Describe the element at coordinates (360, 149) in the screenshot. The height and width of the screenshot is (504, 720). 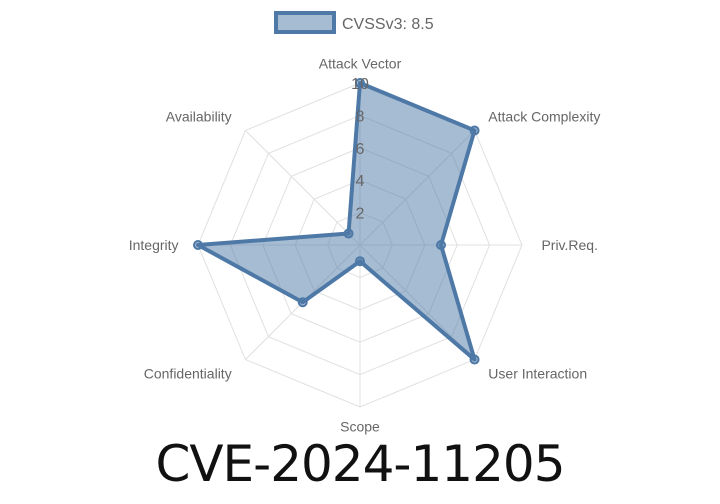
I see `tick-label: 6` at that location.